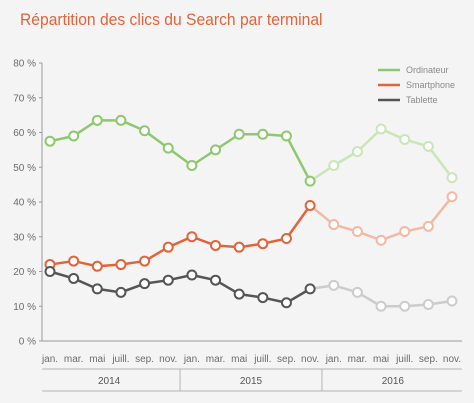  What do you see at coordinates (27, 342) in the screenshot?
I see `y-tick-label: 0 %` at bounding box center [27, 342].